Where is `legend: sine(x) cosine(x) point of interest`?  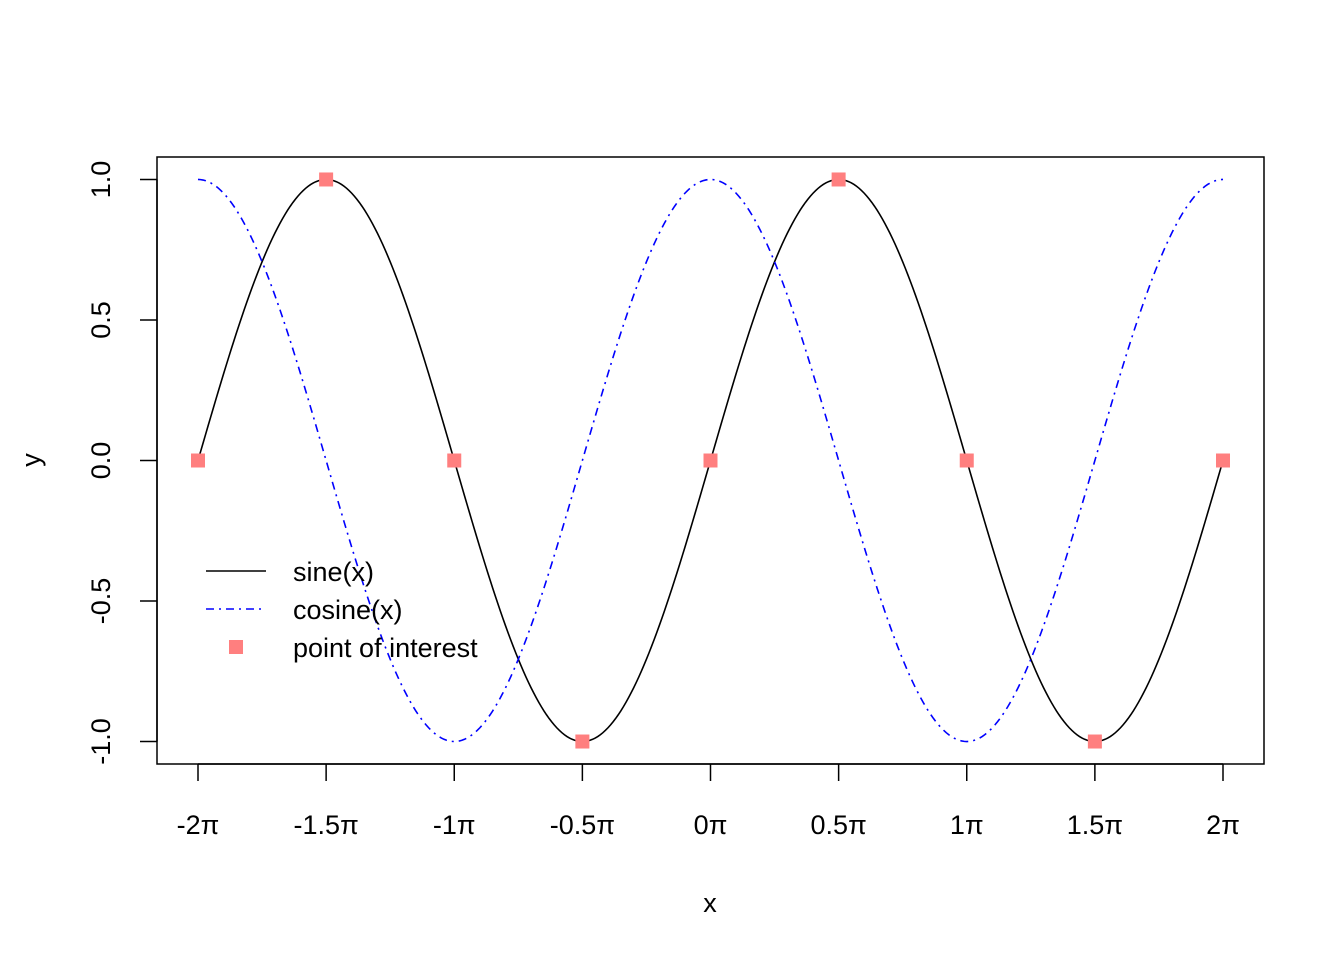 legend: sine(x) cosine(x) point of interest is located at coordinates (342, 610).